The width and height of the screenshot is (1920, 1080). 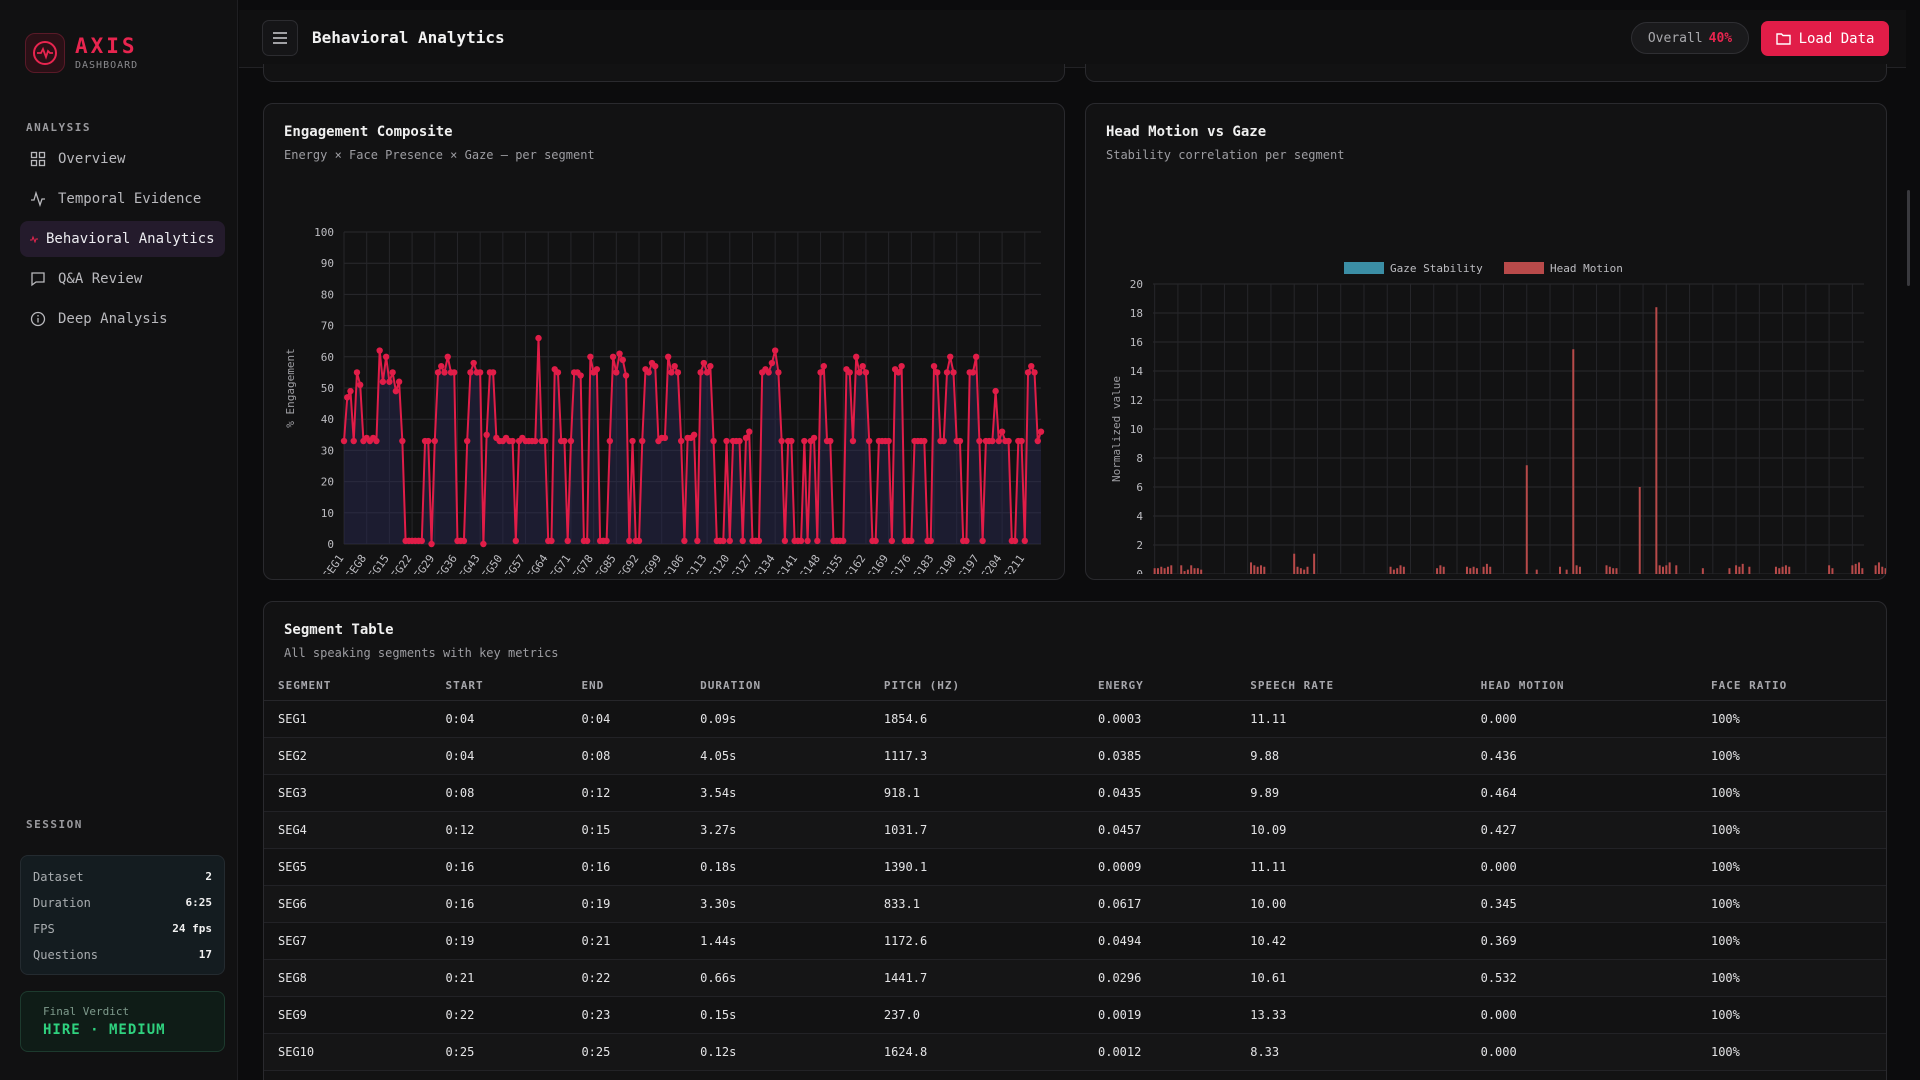 What do you see at coordinates (1160, 867) in the screenshot?
I see `table-cell: 0.0009` at bounding box center [1160, 867].